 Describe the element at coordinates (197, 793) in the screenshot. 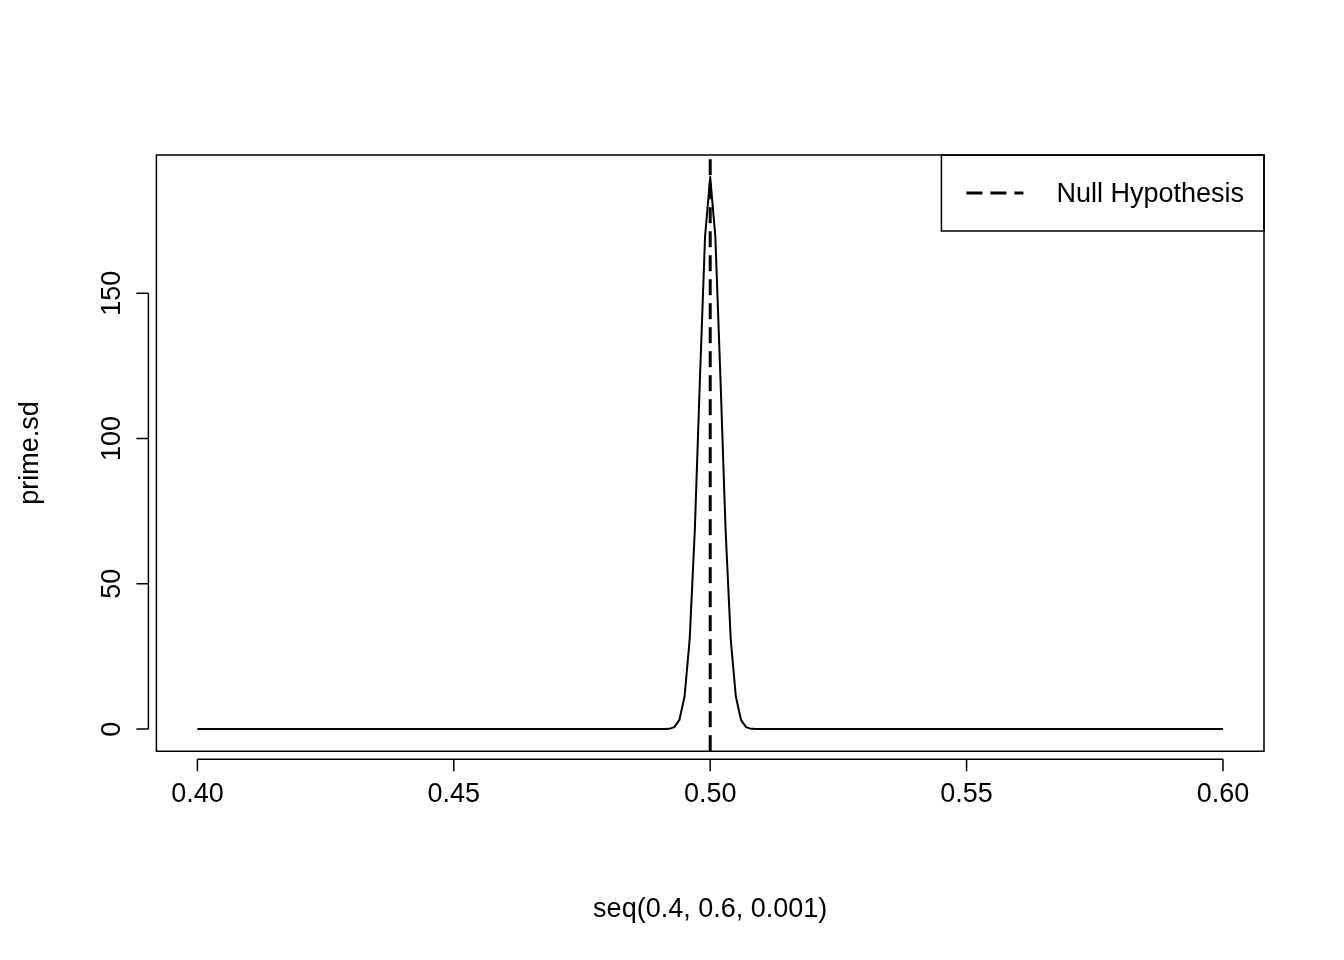

I see `x-tick-label: 0.40` at that location.